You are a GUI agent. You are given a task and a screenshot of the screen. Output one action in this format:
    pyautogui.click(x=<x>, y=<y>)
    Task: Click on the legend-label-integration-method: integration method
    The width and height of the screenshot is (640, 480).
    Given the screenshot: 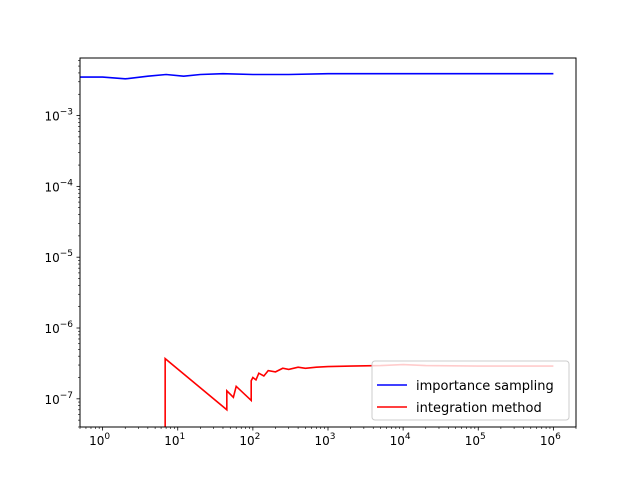 What is the action you would take?
    pyautogui.click(x=479, y=408)
    